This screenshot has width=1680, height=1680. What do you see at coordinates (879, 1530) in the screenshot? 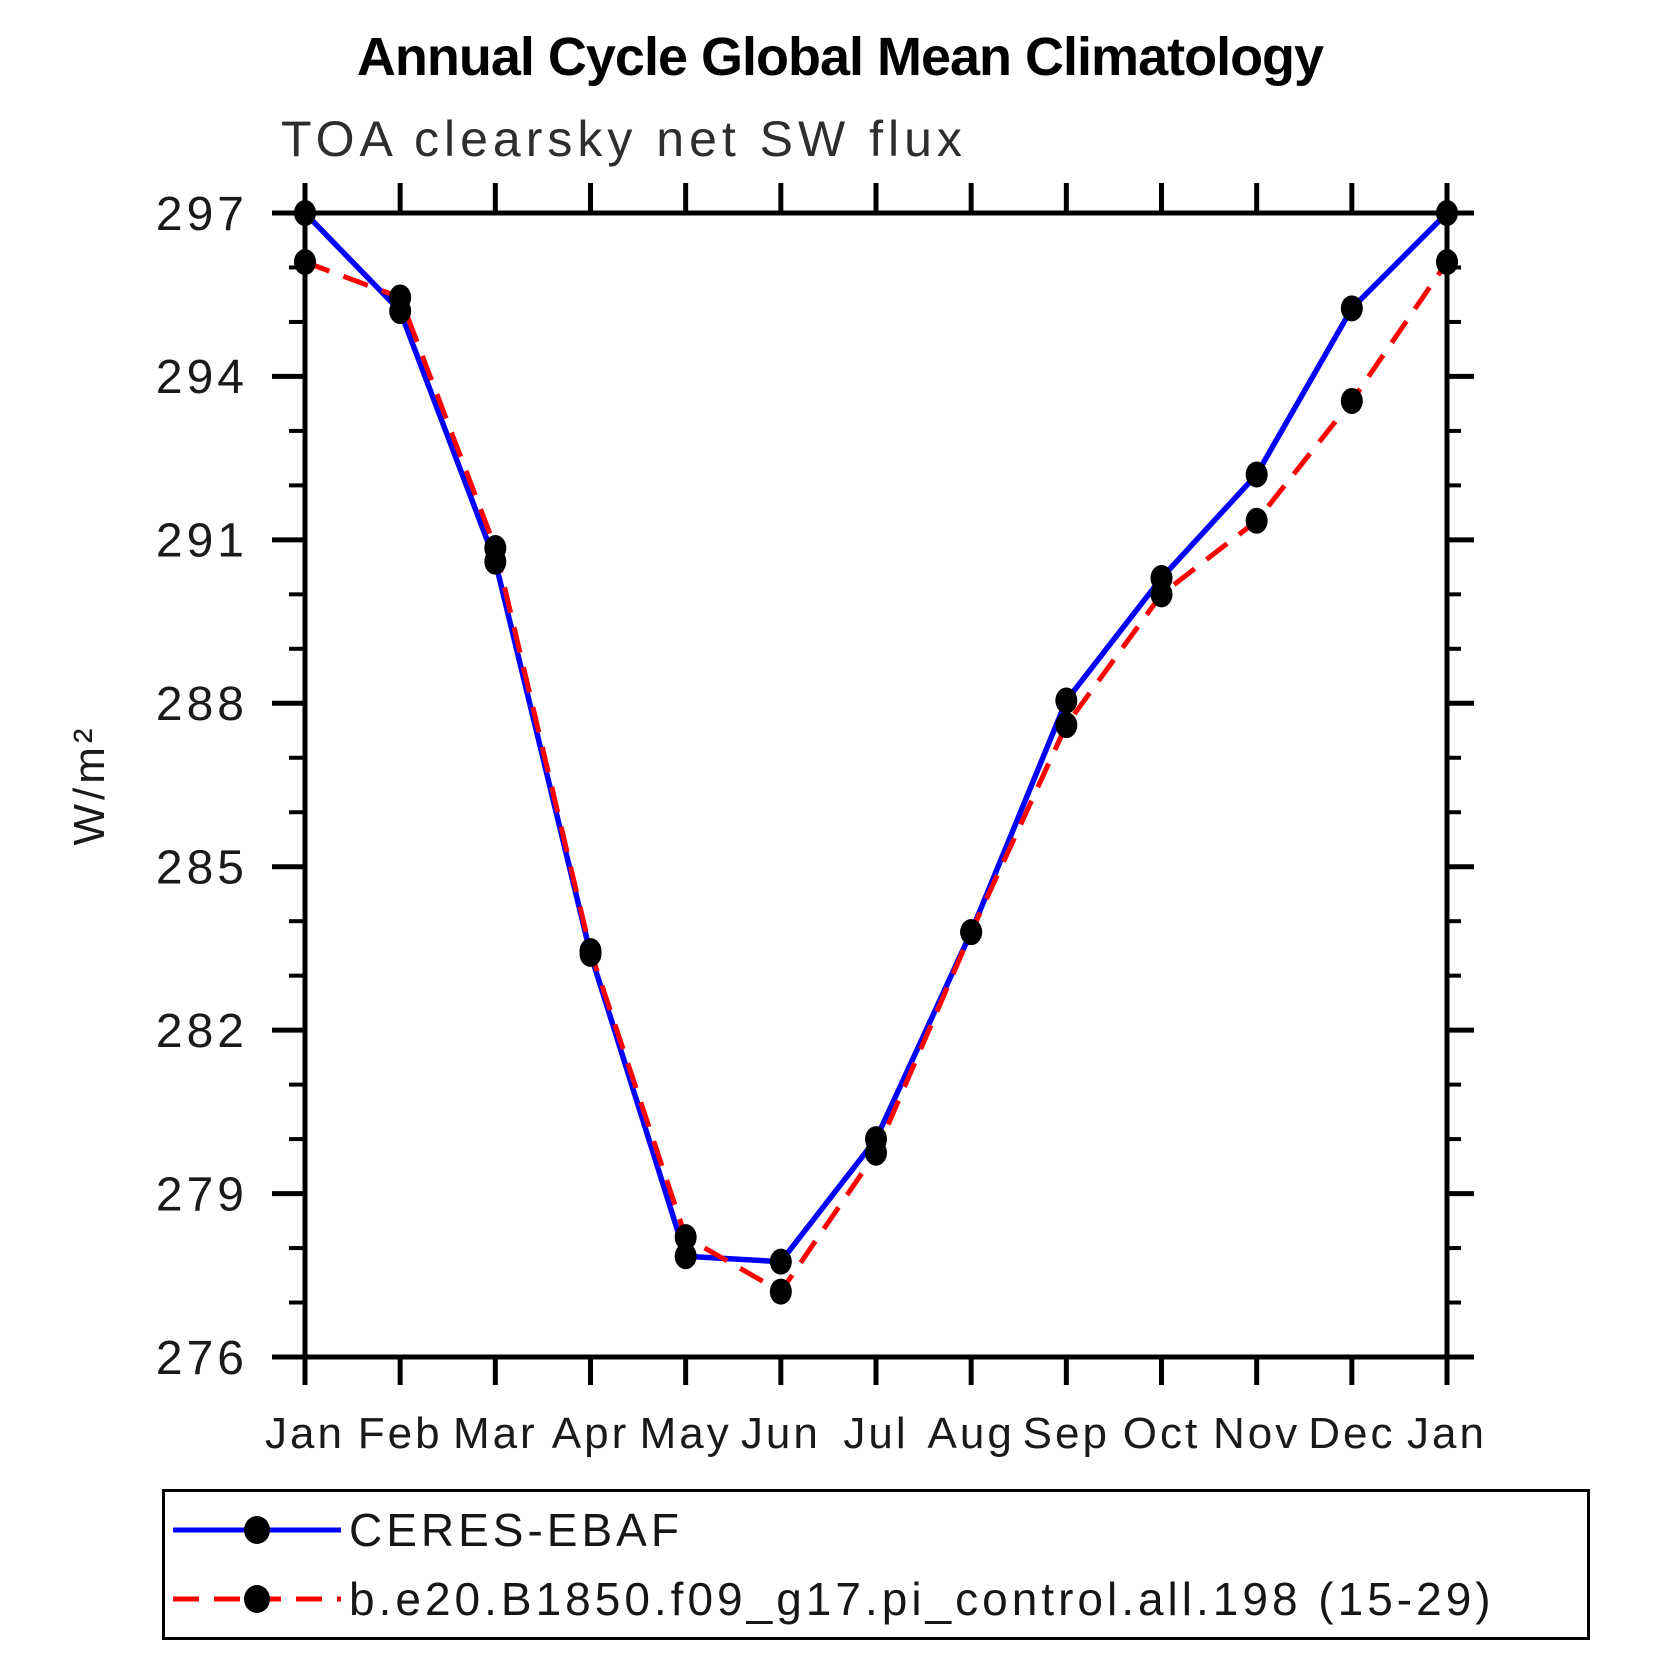
I see `legend-item-ceres-ebaf: CERES-EBAF` at bounding box center [879, 1530].